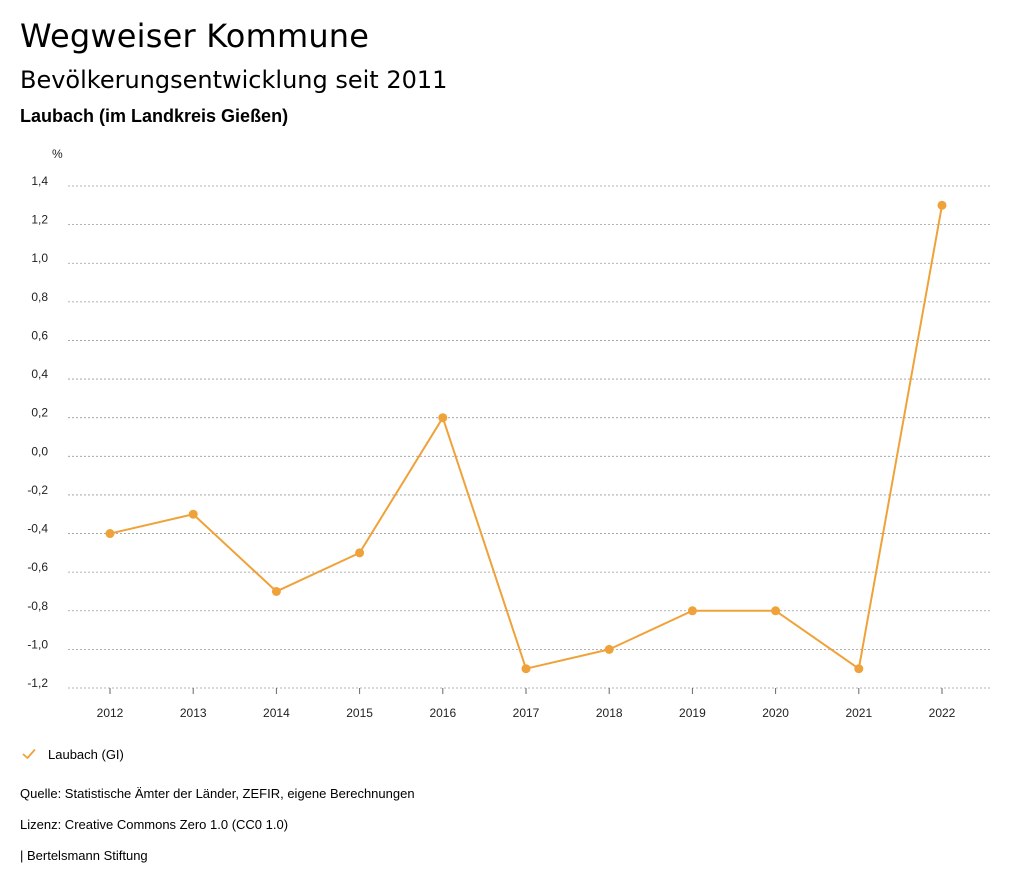  What do you see at coordinates (775, 713) in the screenshot?
I see `x-tick-label: 2020` at bounding box center [775, 713].